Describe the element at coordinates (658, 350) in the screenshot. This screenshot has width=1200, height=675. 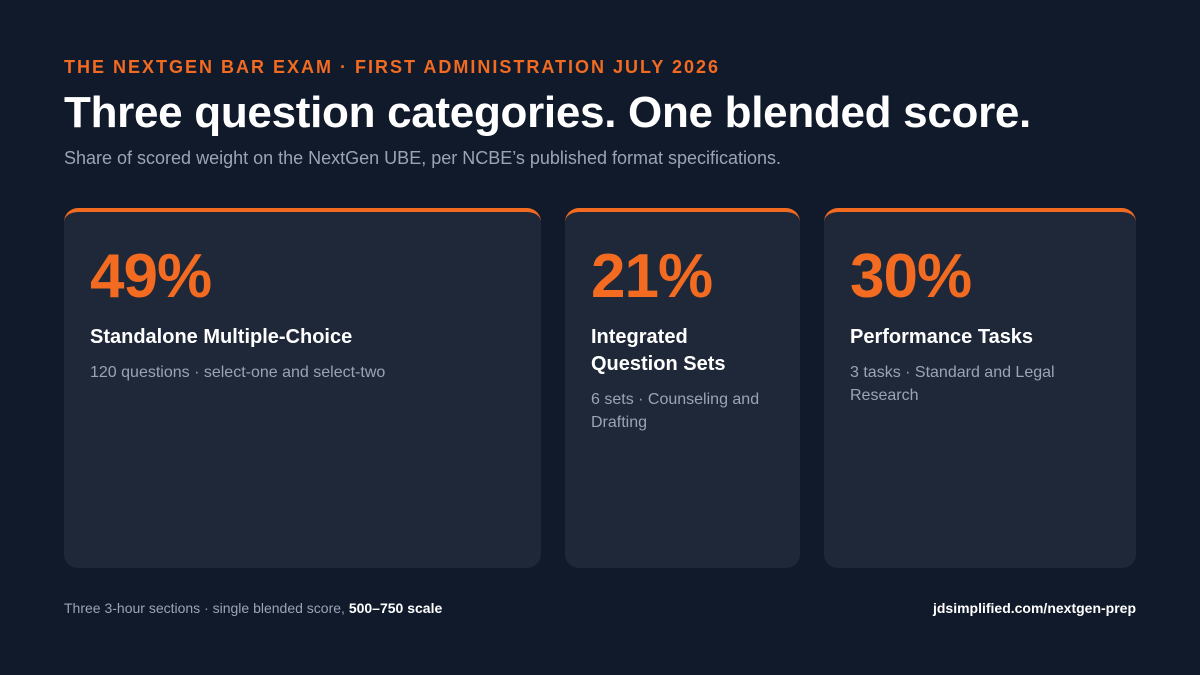
I see `card-title: Integrated Question Sets` at that location.